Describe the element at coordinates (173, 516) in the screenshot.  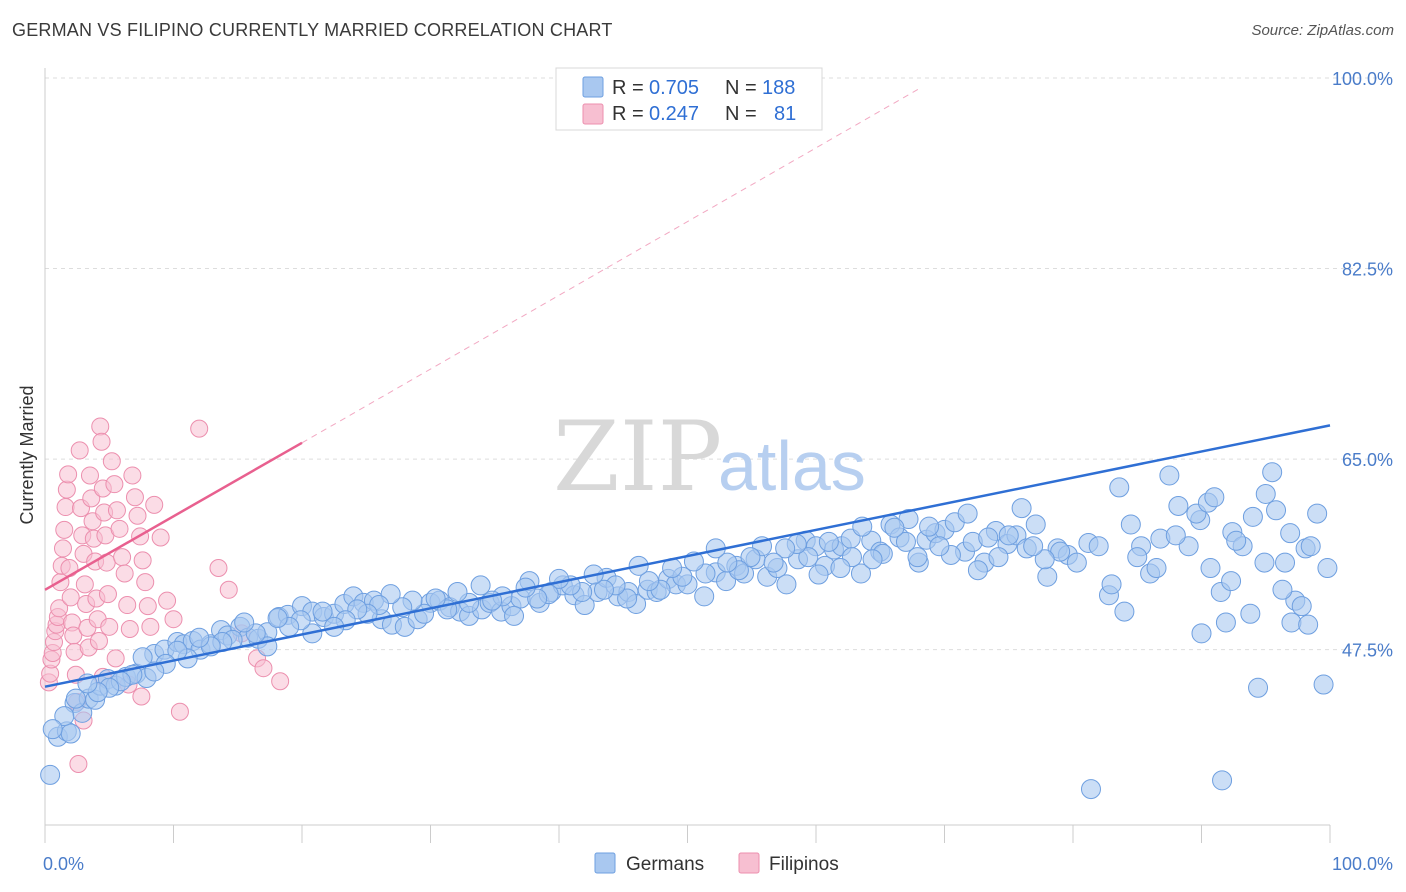
I see `filipinos-trend-line` at that location.